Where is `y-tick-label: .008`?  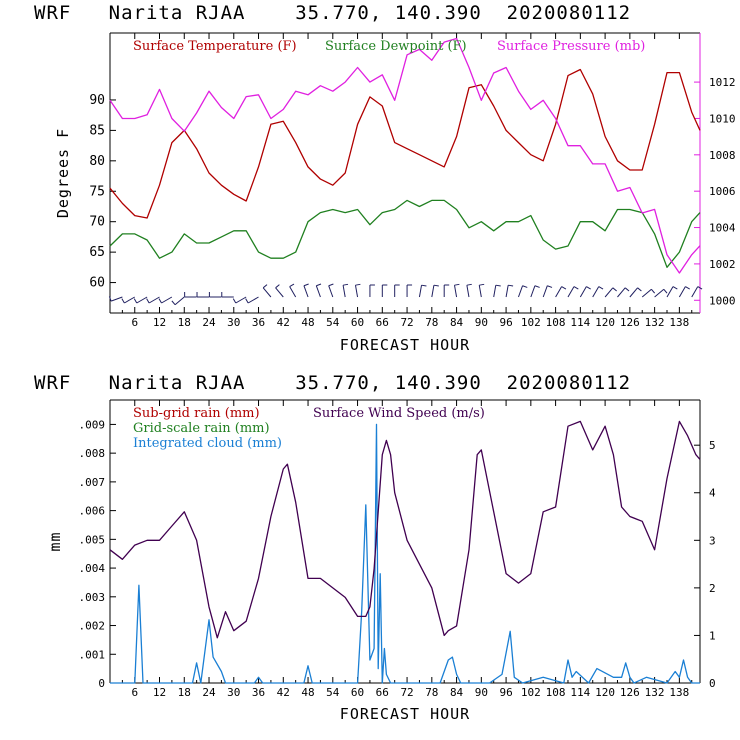
y-tick-label: .008 is located at coordinates (92, 453).